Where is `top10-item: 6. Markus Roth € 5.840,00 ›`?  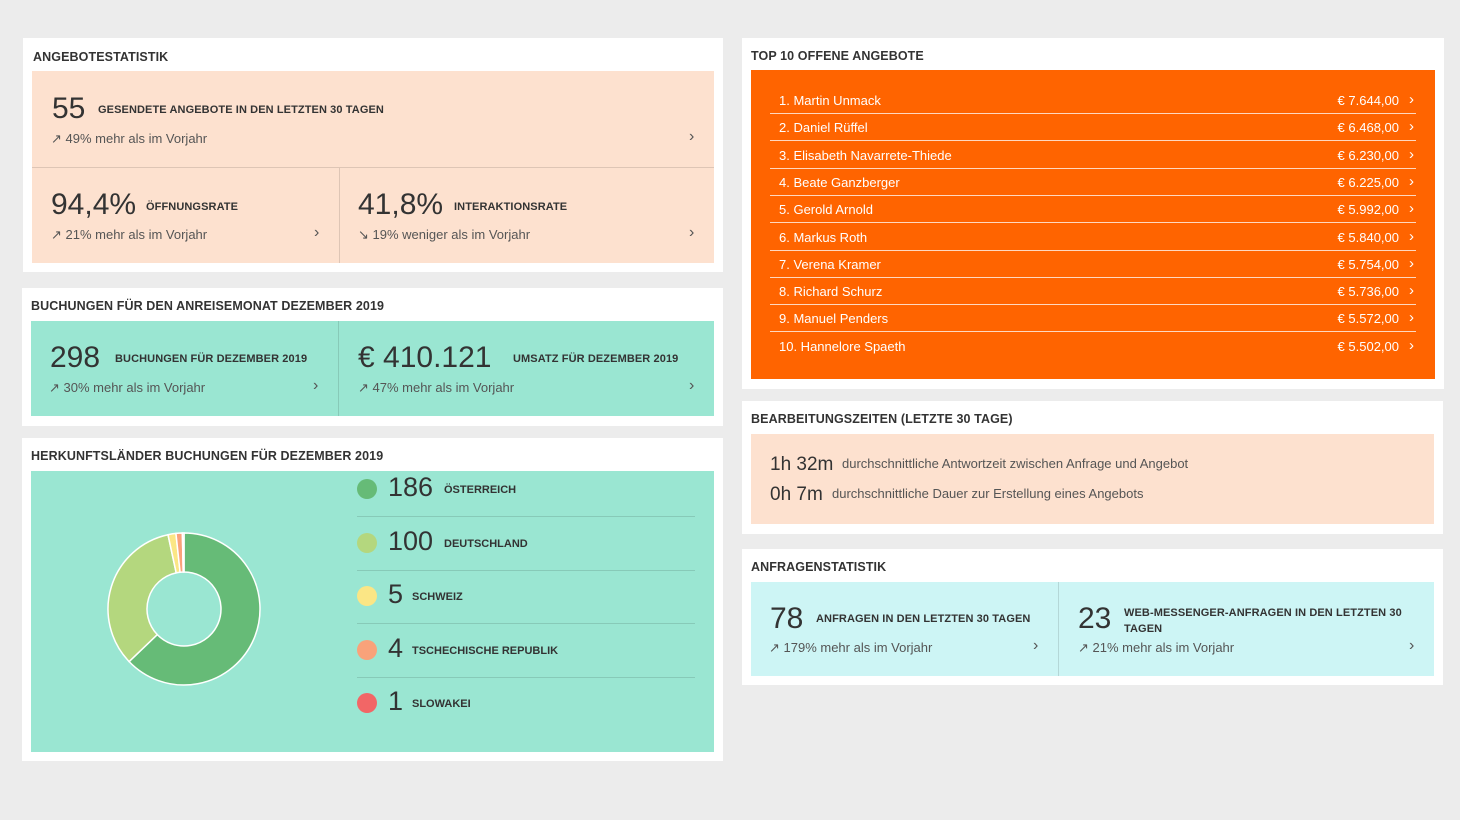 top10-item: 6. Markus Roth € 5.840,00 › is located at coordinates (1093, 237).